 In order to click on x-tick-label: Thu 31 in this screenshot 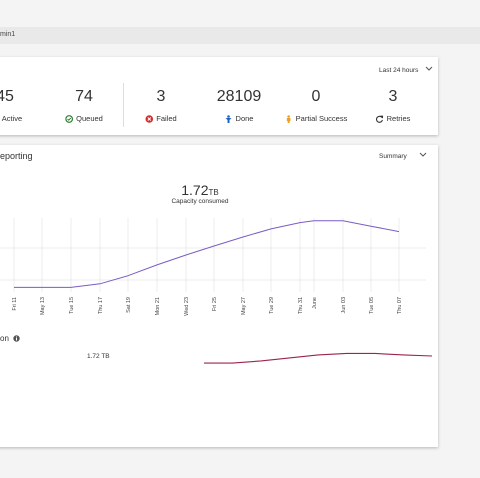, I will do `click(301, 305)`.